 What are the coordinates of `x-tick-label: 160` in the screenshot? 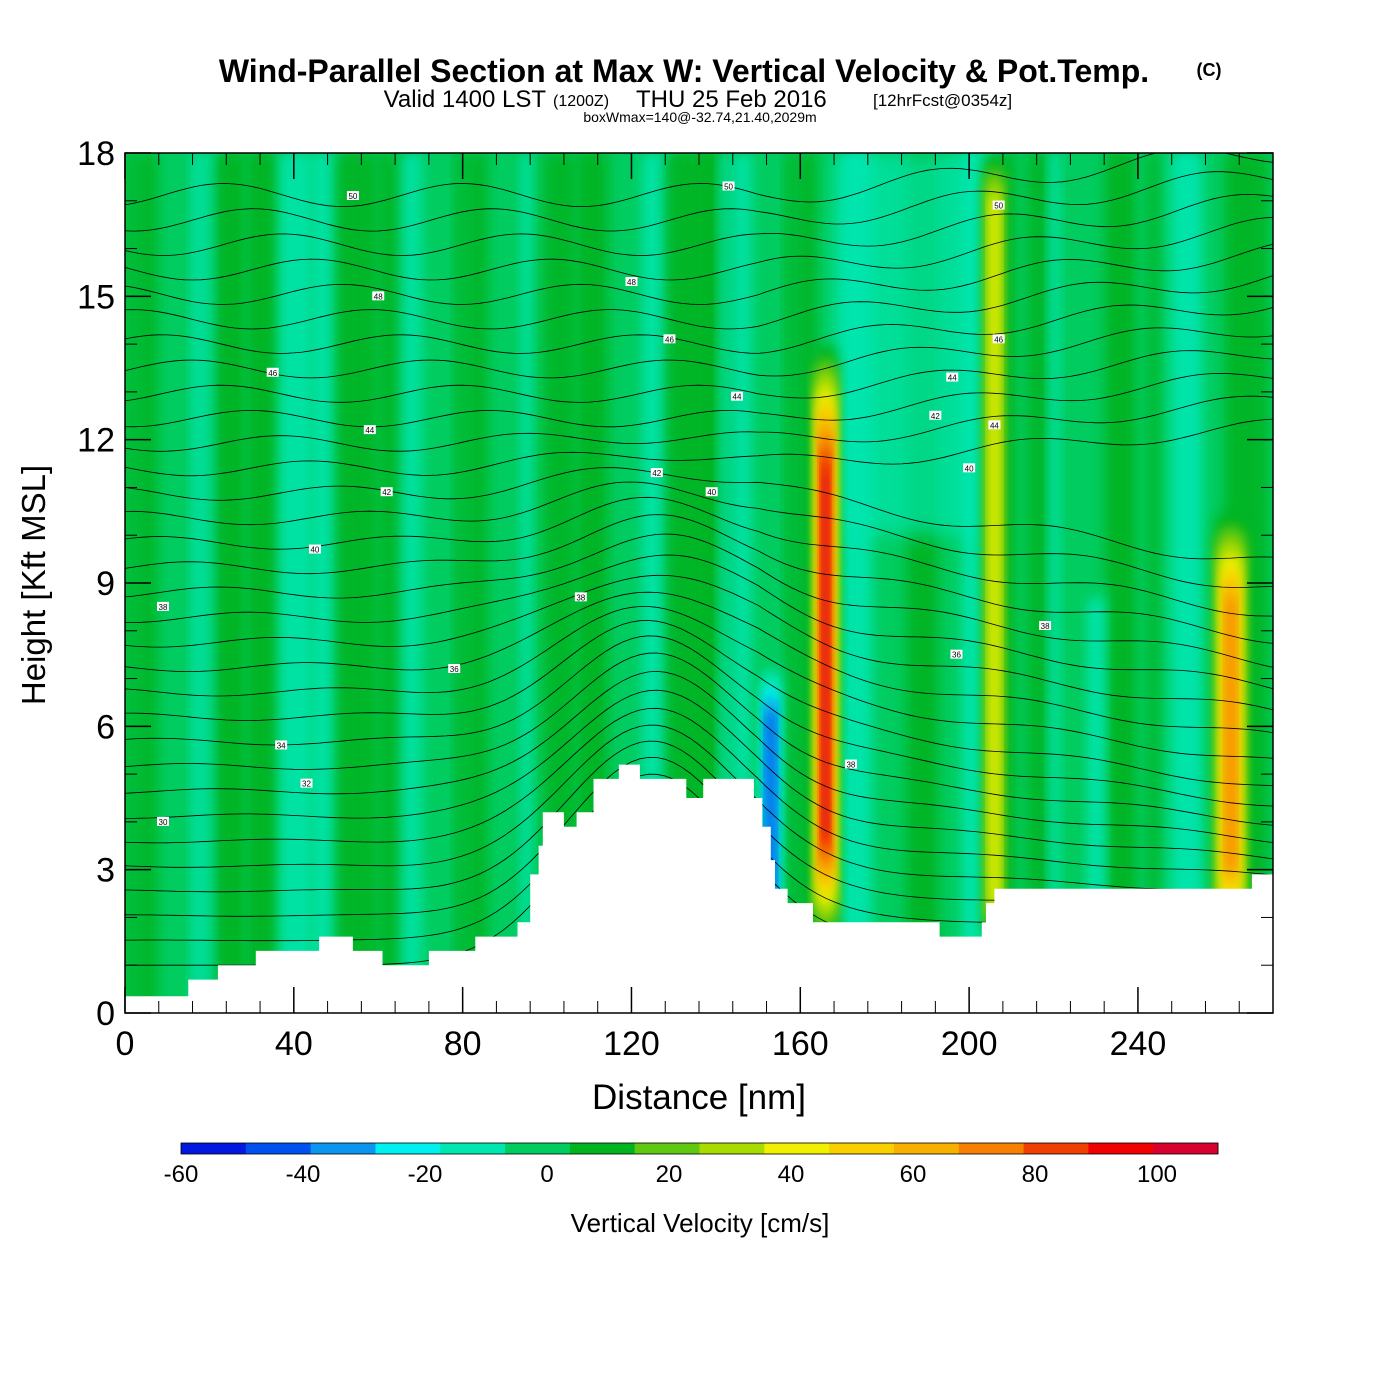 It's located at (800, 1044).